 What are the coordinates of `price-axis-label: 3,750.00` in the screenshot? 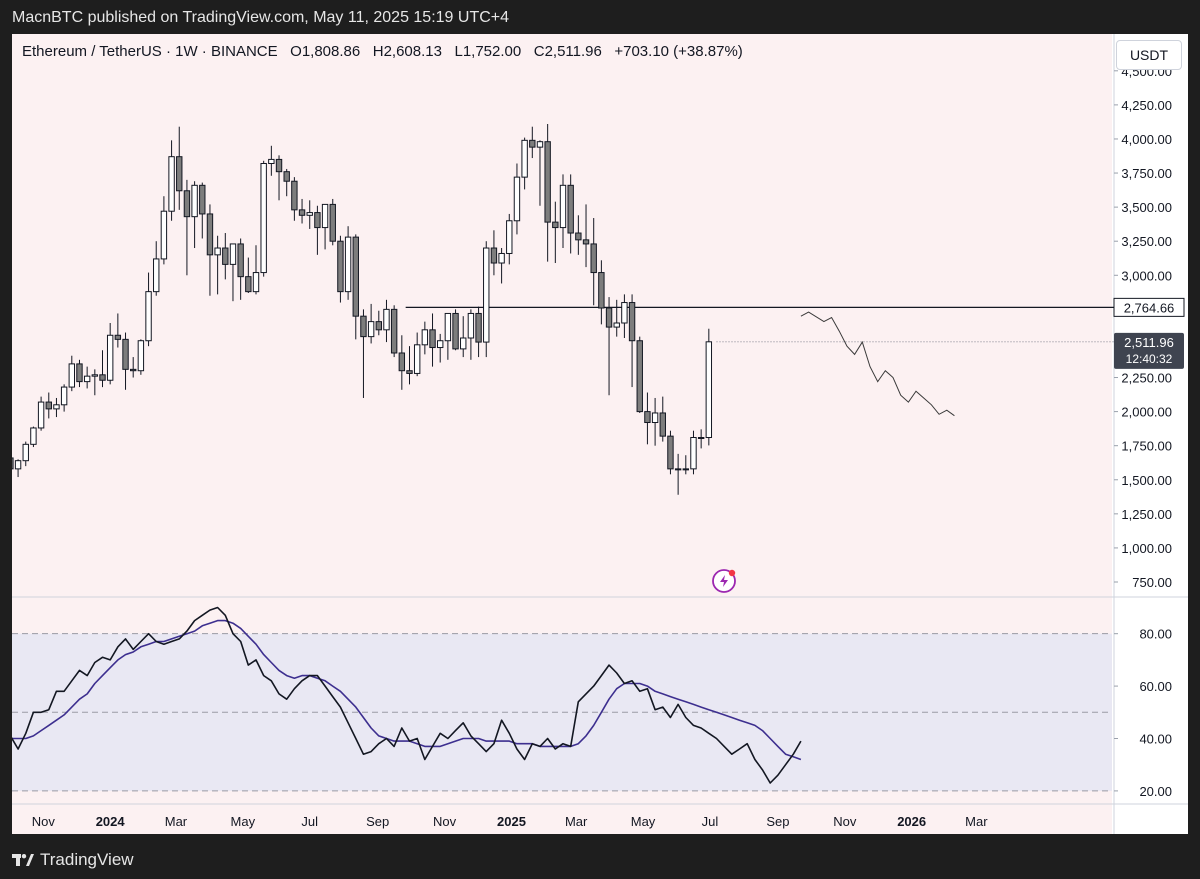 It's located at (1146, 173).